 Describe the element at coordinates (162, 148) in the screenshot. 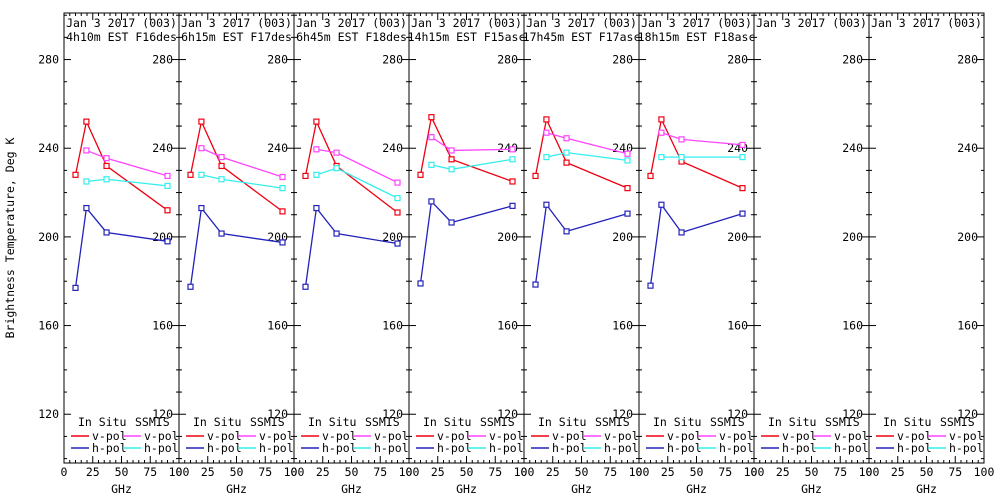

I see `y-tick-label: 240` at that location.